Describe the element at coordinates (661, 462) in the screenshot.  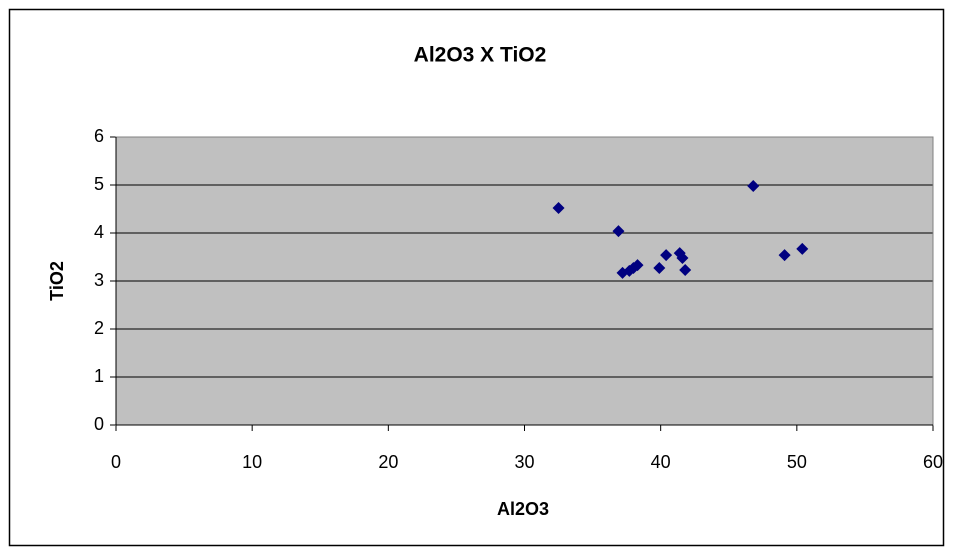
I see `x-tick-label: 40` at that location.